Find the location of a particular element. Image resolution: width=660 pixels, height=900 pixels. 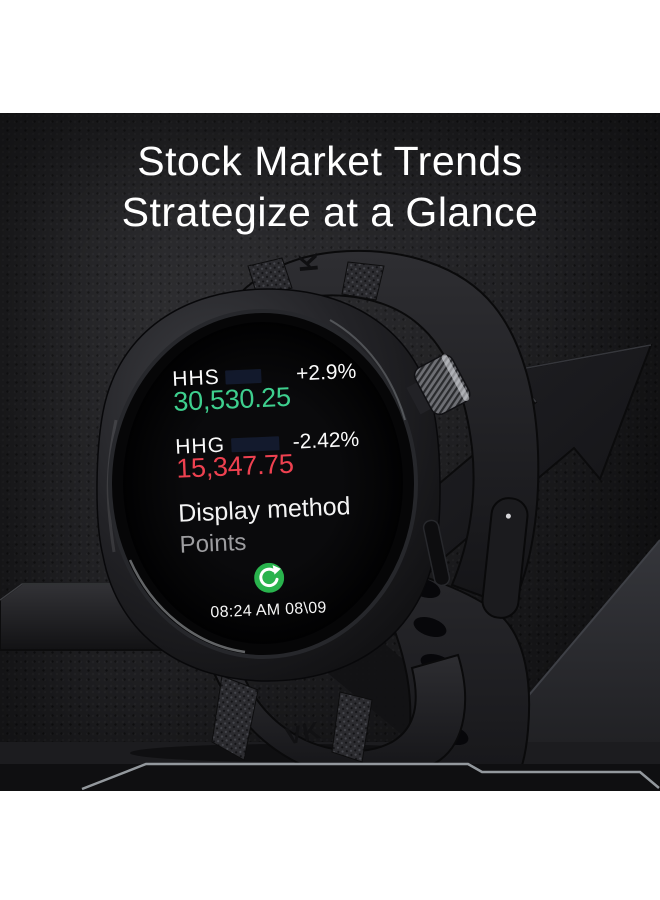

watch-side-button is located at coordinates (436, 553).